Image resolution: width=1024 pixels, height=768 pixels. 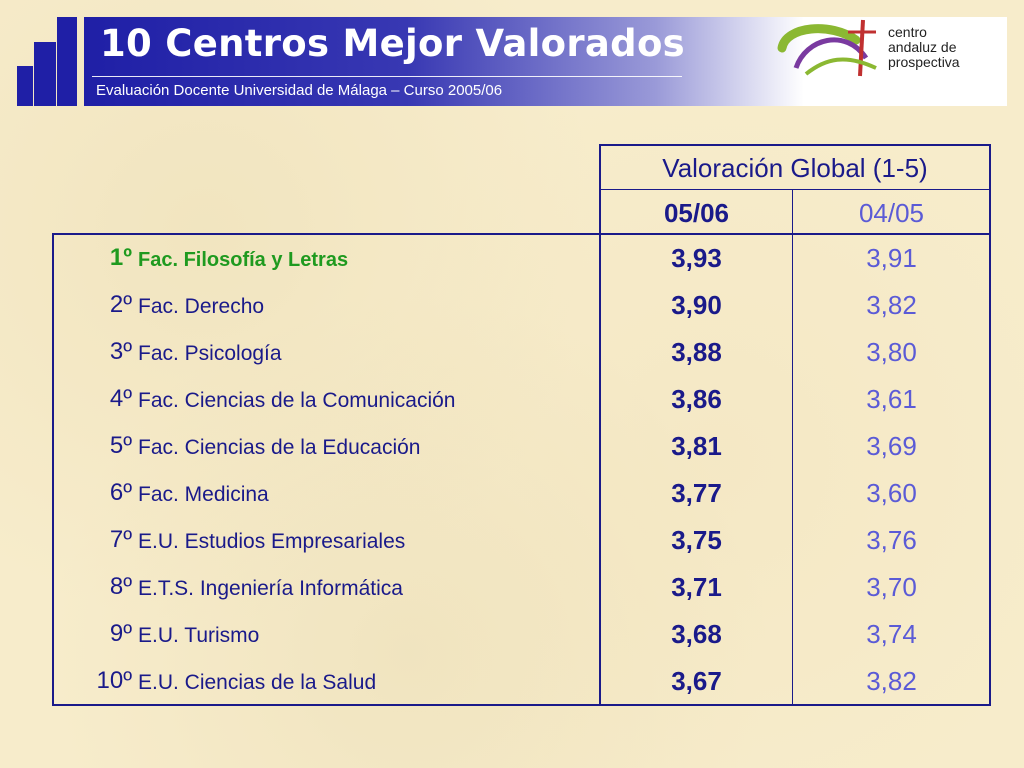 I want to click on previous-score-cell: 3,76, so click(x=891, y=540).